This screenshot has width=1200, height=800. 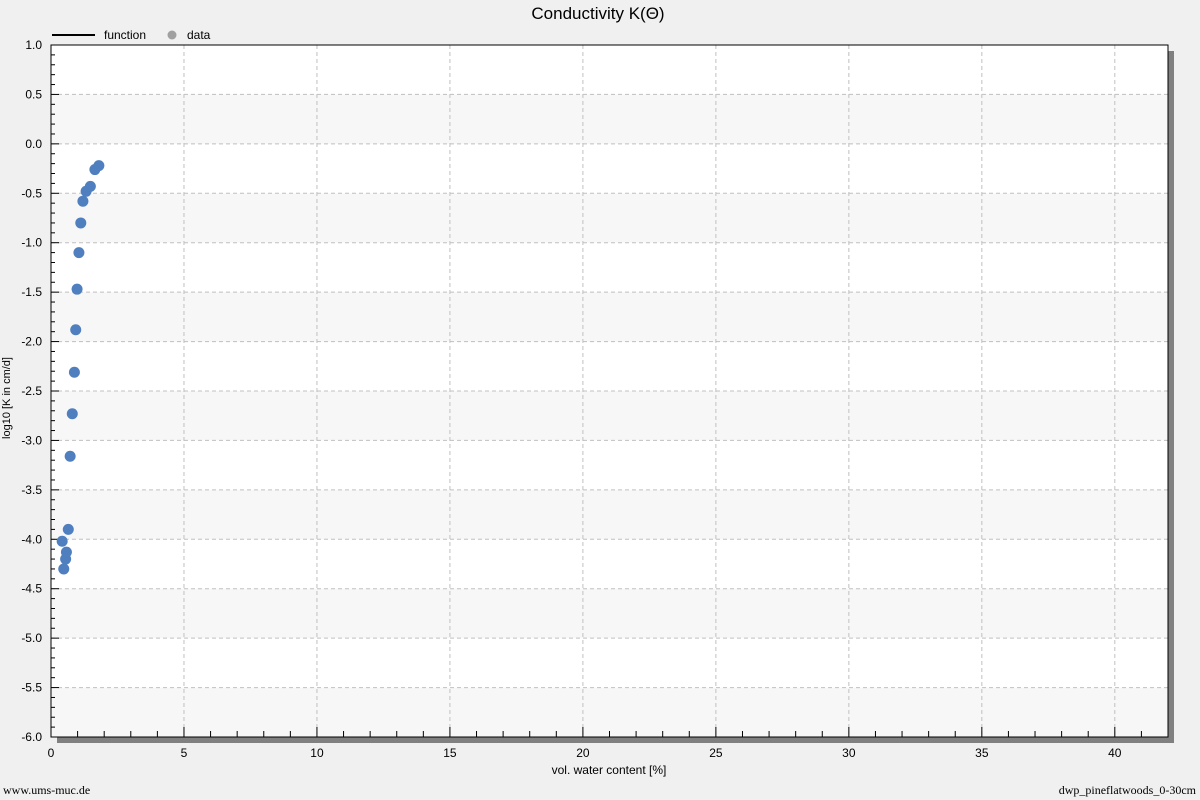 What do you see at coordinates (7, 398) in the screenshot?
I see `y-axis-label: log10 [K in cm/d]` at bounding box center [7, 398].